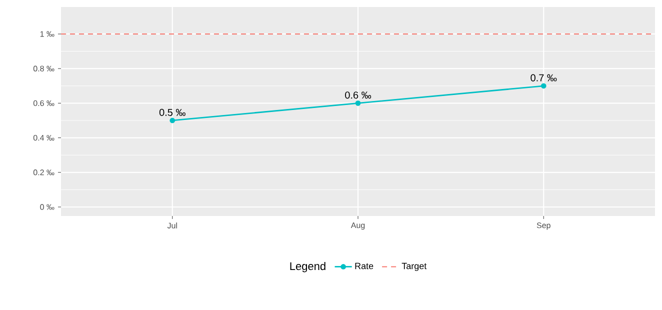 The width and height of the screenshot is (662, 310). Describe the element at coordinates (414, 266) in the screenshot. I see `legend-label: Target` at that location.